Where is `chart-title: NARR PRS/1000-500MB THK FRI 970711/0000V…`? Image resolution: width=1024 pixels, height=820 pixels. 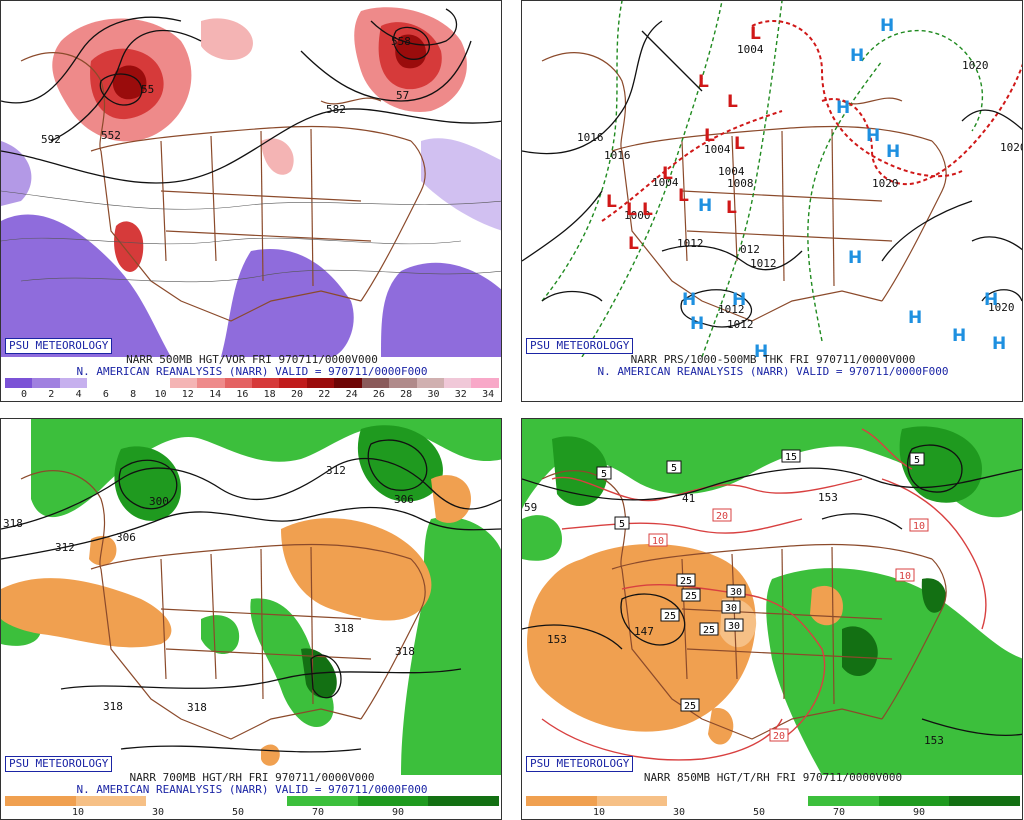 chart-title: NARR PRS/1000-500MB THK FRI 970711/0000V… is located at coordinates (773, 359).